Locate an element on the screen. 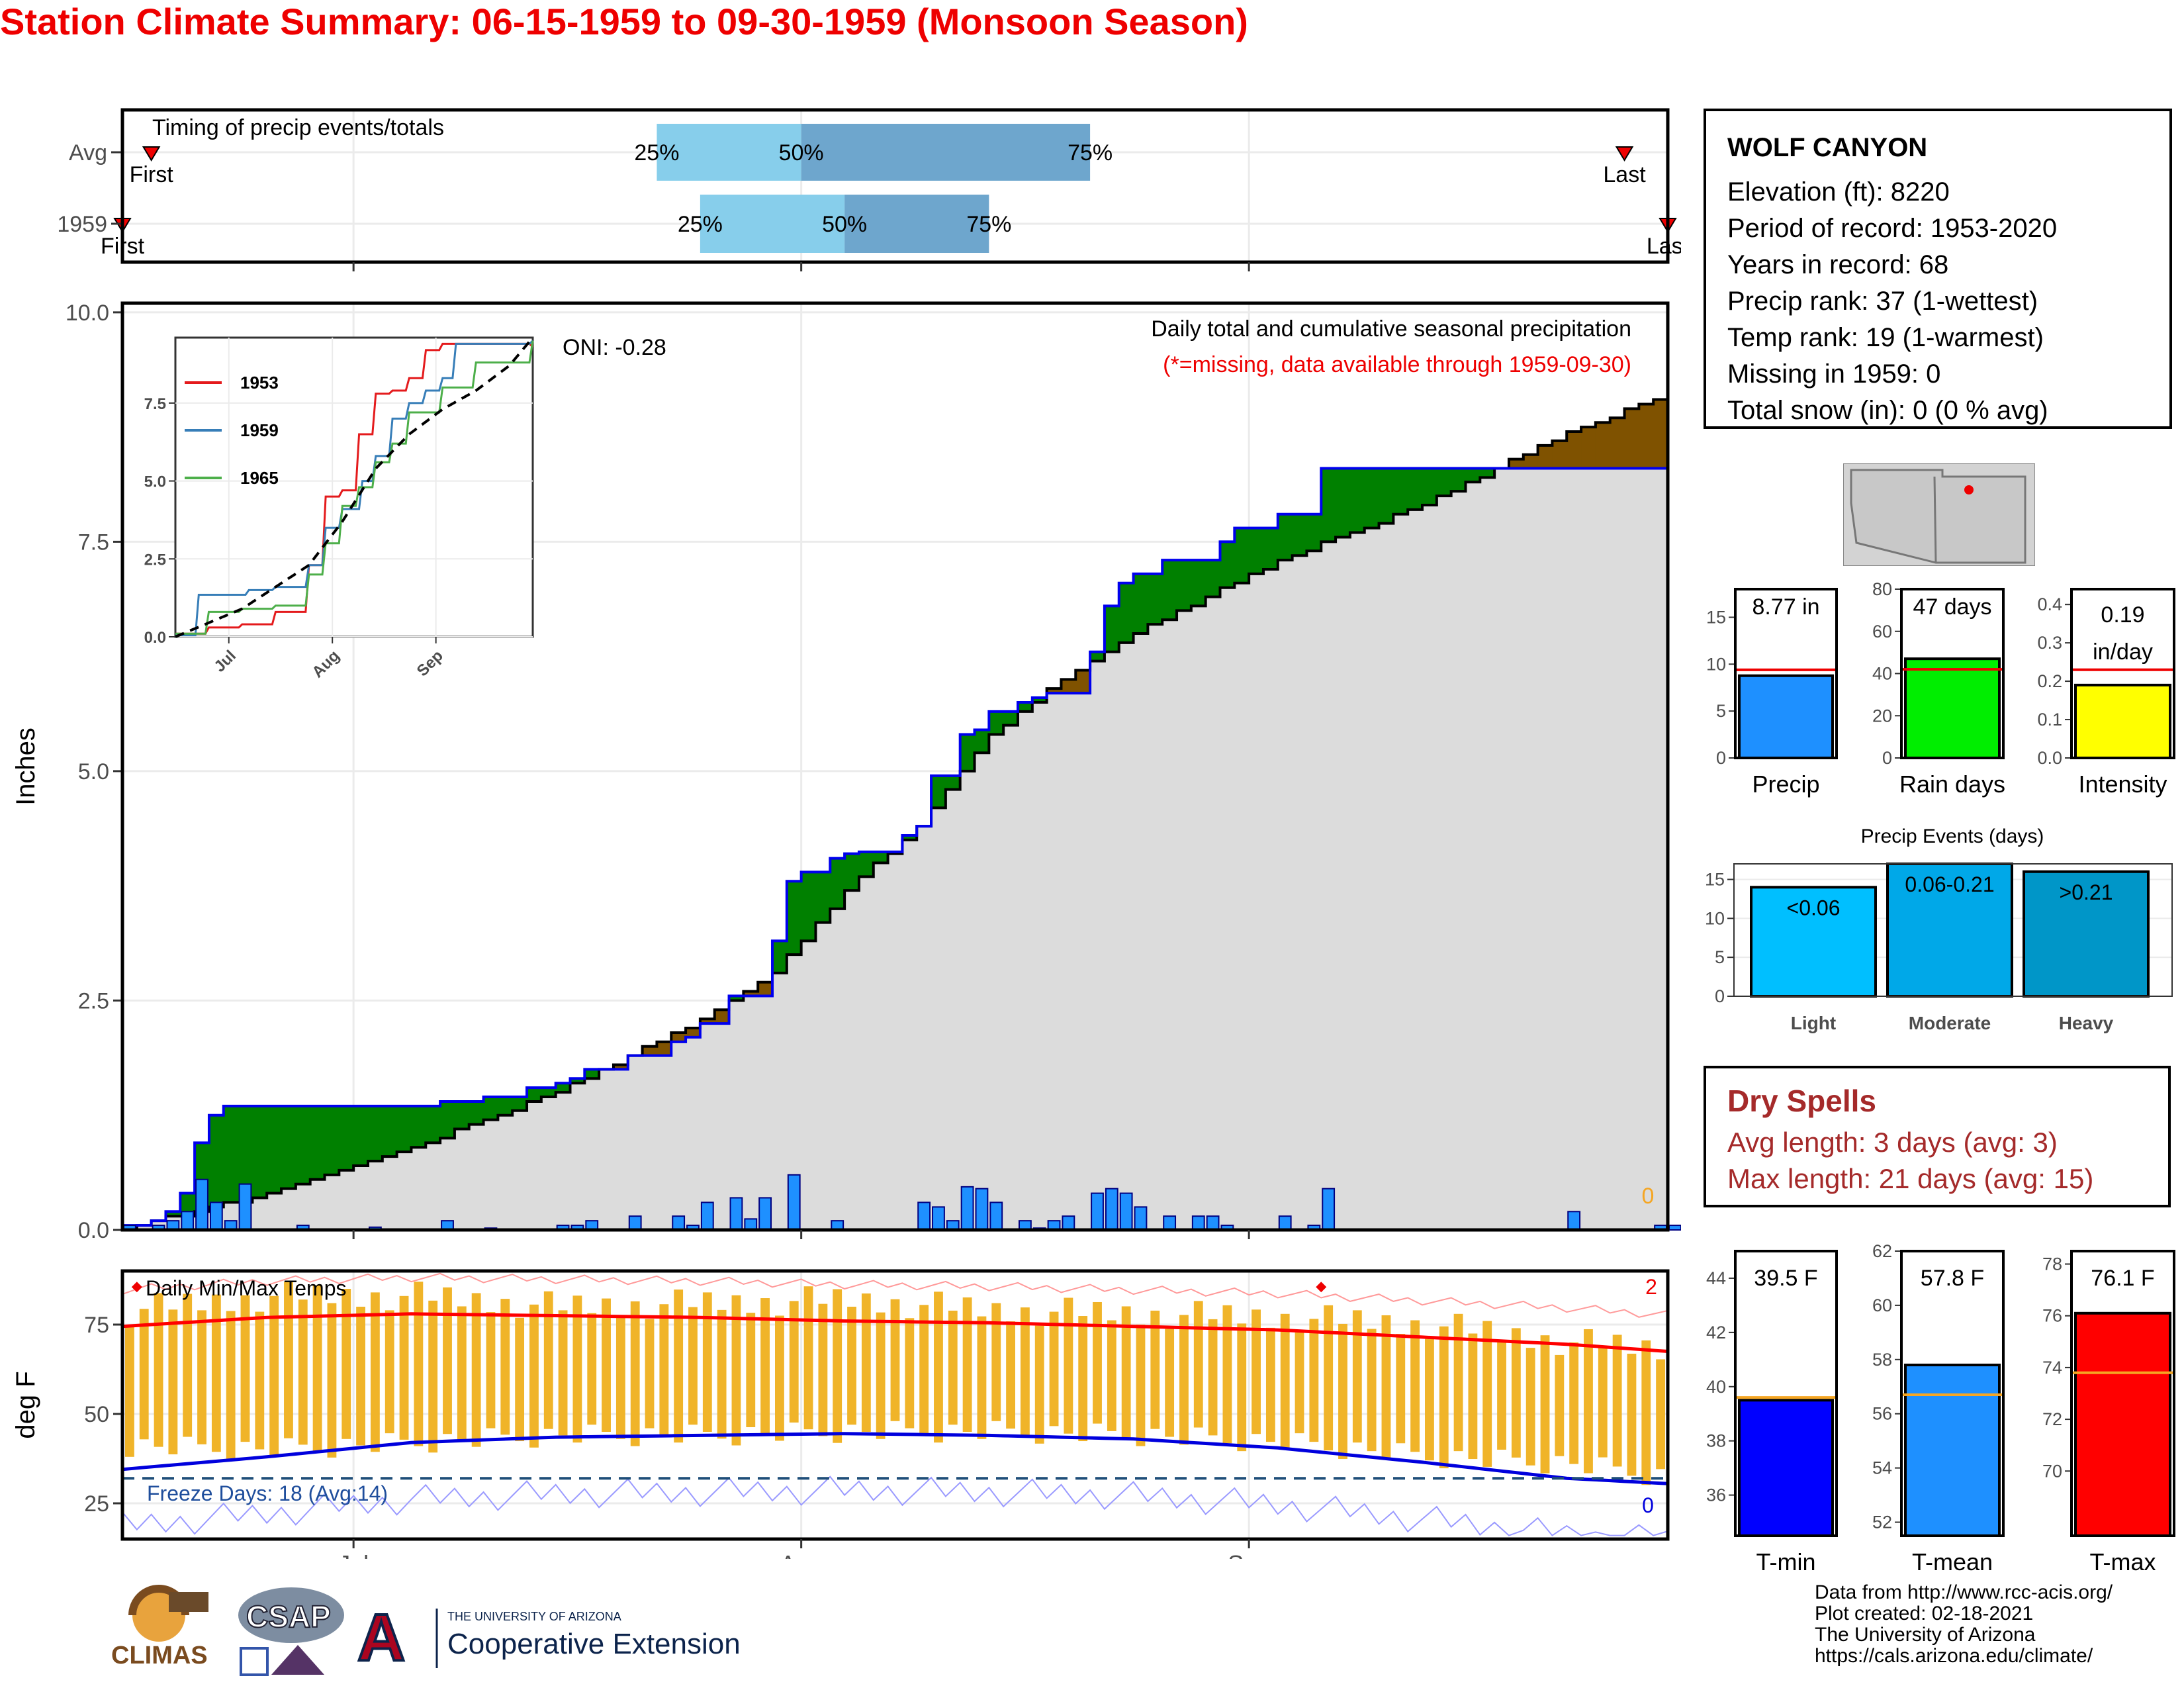 The height and width of the screenshot is (1688, 2184). small-bar-y-tick-label: 80 is located at coordinates (1882, 589).